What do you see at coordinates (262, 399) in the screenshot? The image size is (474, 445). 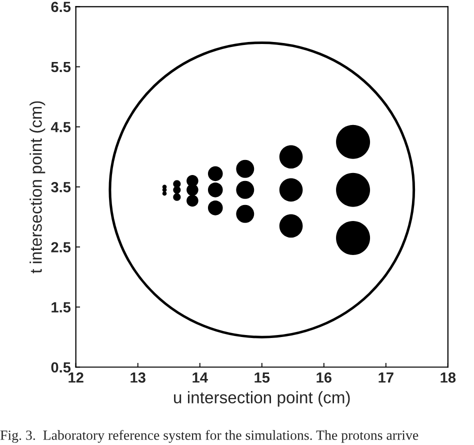 I see `x-axis-title: u intersection point (cm)` at bounding box center [262, 399].